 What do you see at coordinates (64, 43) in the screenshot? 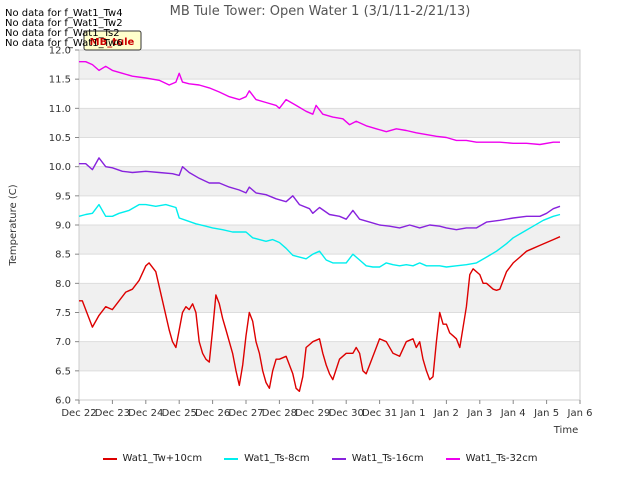
I see `no-data-message: No data for f_Wat1_Tw6` at bounding box center [64, 43].